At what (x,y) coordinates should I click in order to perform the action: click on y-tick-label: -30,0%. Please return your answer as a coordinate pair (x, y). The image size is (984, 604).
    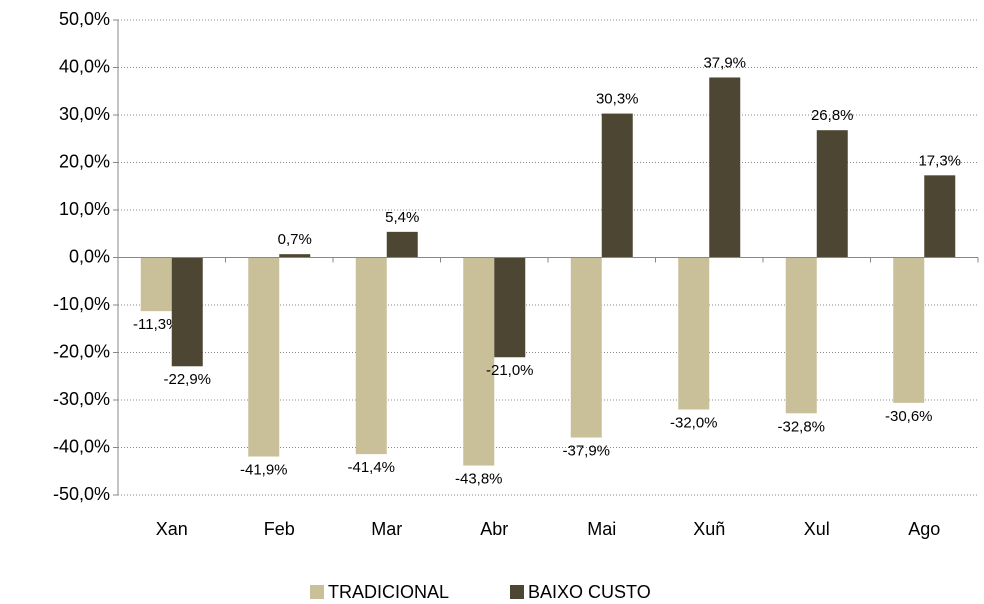
    Looking at the image, I should click on (81, 399).